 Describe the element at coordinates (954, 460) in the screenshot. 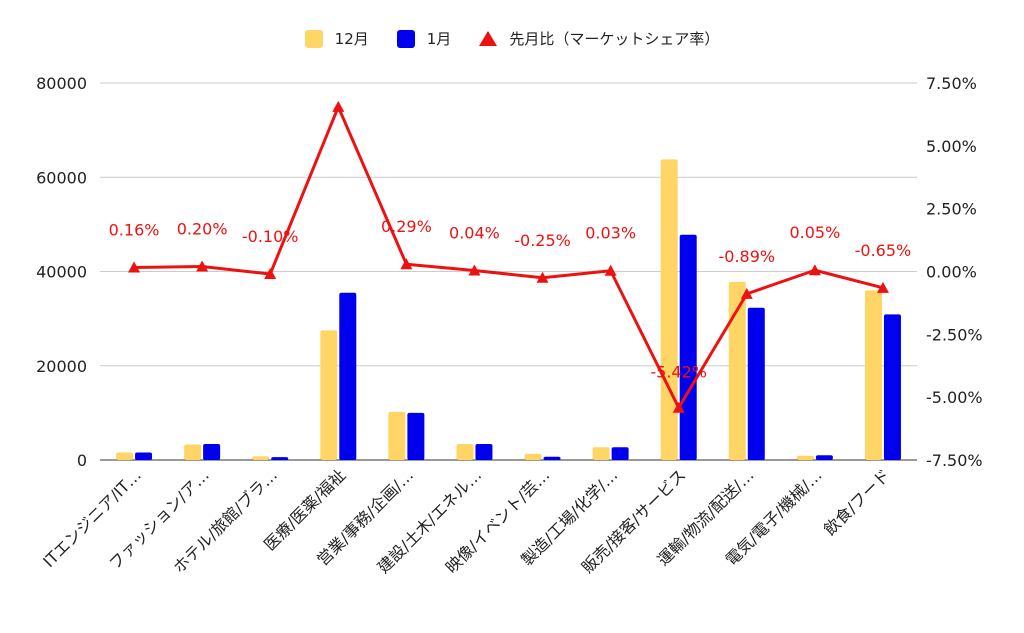

I see `y2-tick-label: -7.50%` at that location.